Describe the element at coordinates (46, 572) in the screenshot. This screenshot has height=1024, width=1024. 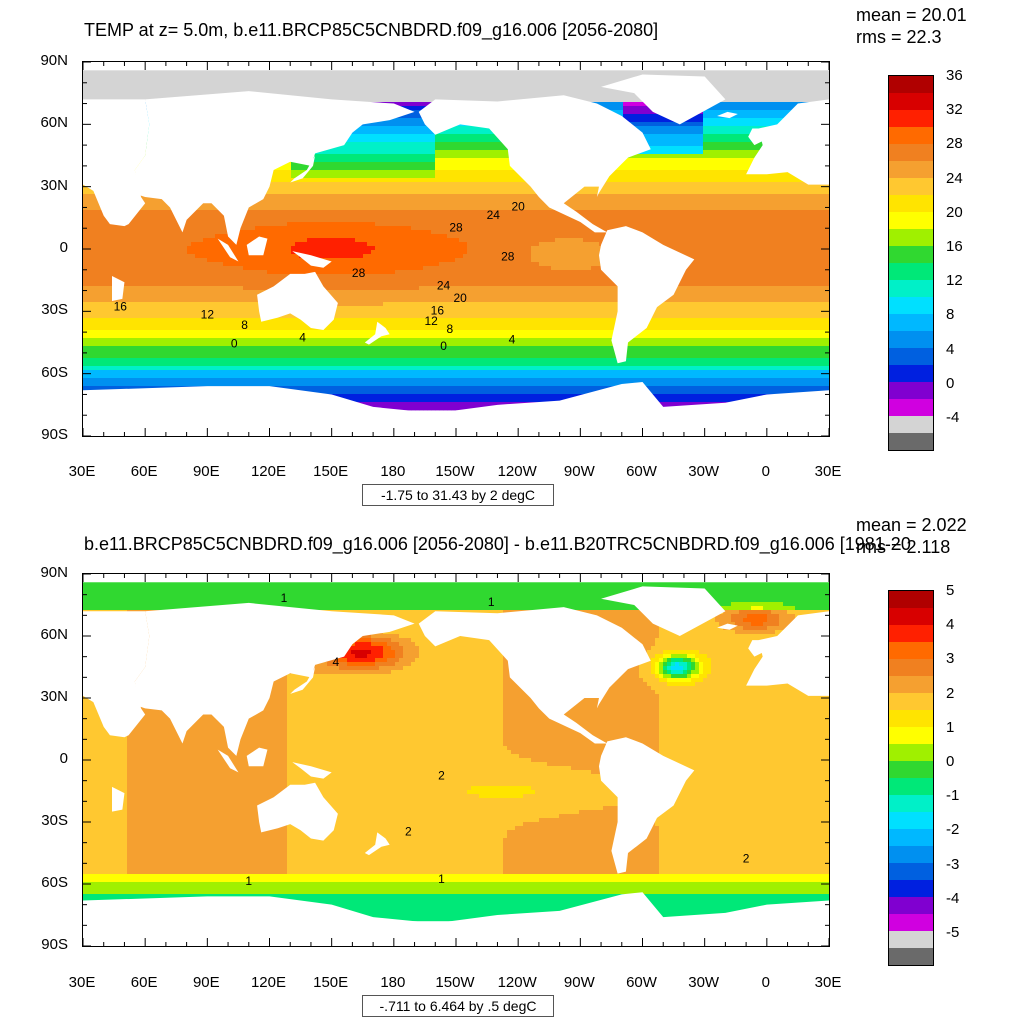
I see `latitude-tick-label: 90N` at that location.